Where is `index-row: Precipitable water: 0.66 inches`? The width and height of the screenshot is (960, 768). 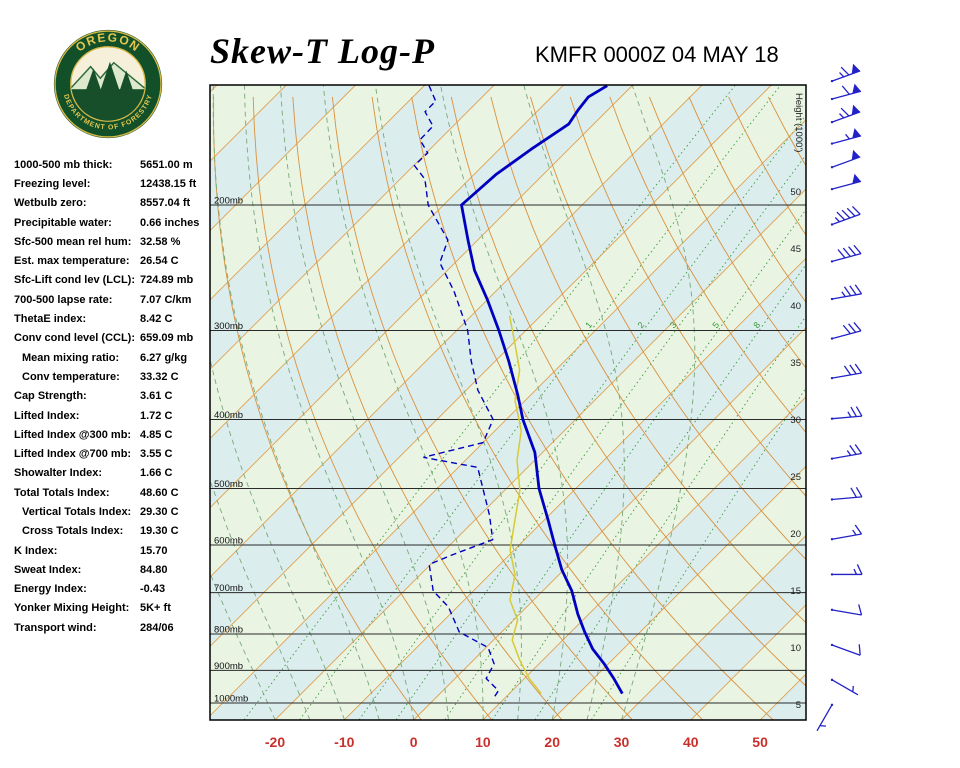 index-row: Precipitable water: 0.66 inches is located at coordinates (116, 222).